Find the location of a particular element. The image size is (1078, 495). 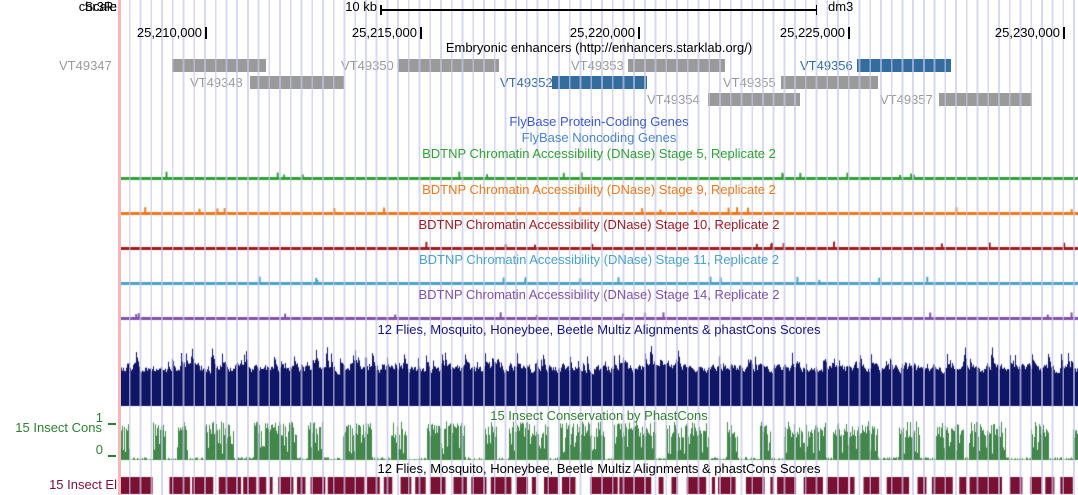

enhancer-item-VT49348 is located at coordinates (297, 82).